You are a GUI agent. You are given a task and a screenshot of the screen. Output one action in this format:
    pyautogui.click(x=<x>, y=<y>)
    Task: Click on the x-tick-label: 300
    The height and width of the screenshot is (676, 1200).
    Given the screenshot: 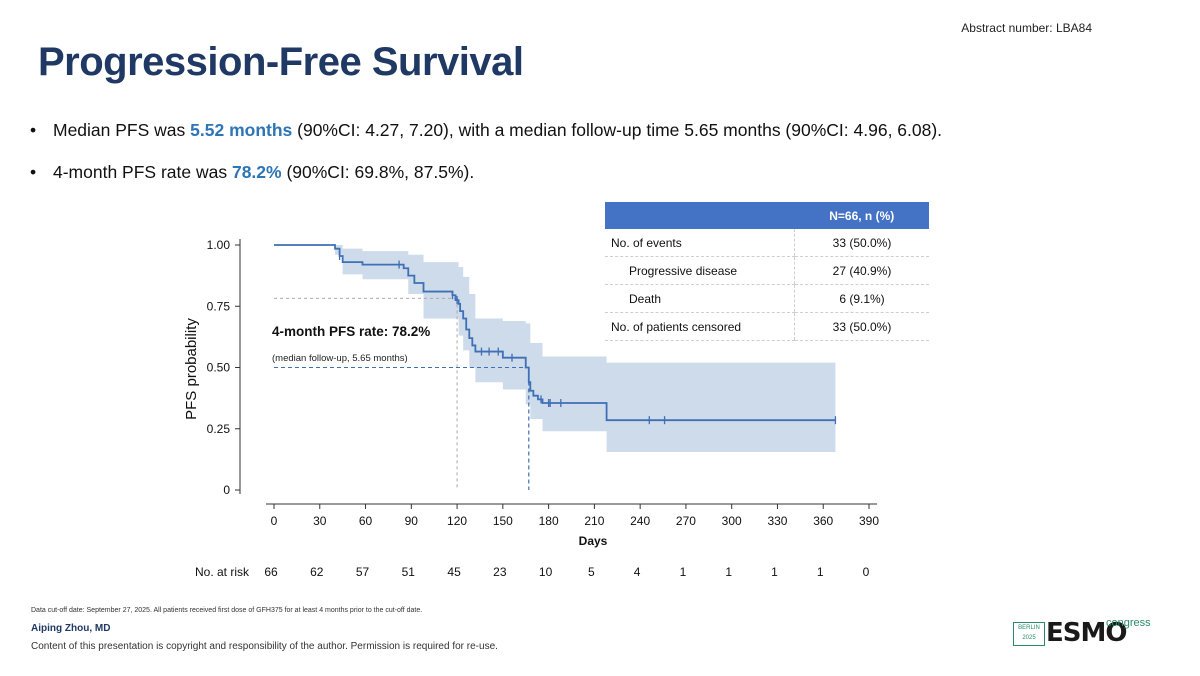 What is the action you would take?
    pyautogui.click(x=732, y=521)
    